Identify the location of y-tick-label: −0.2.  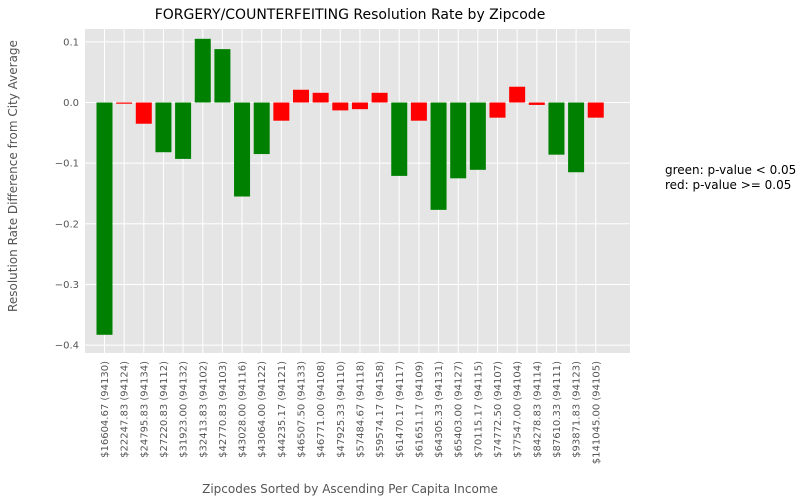
(67, 224).